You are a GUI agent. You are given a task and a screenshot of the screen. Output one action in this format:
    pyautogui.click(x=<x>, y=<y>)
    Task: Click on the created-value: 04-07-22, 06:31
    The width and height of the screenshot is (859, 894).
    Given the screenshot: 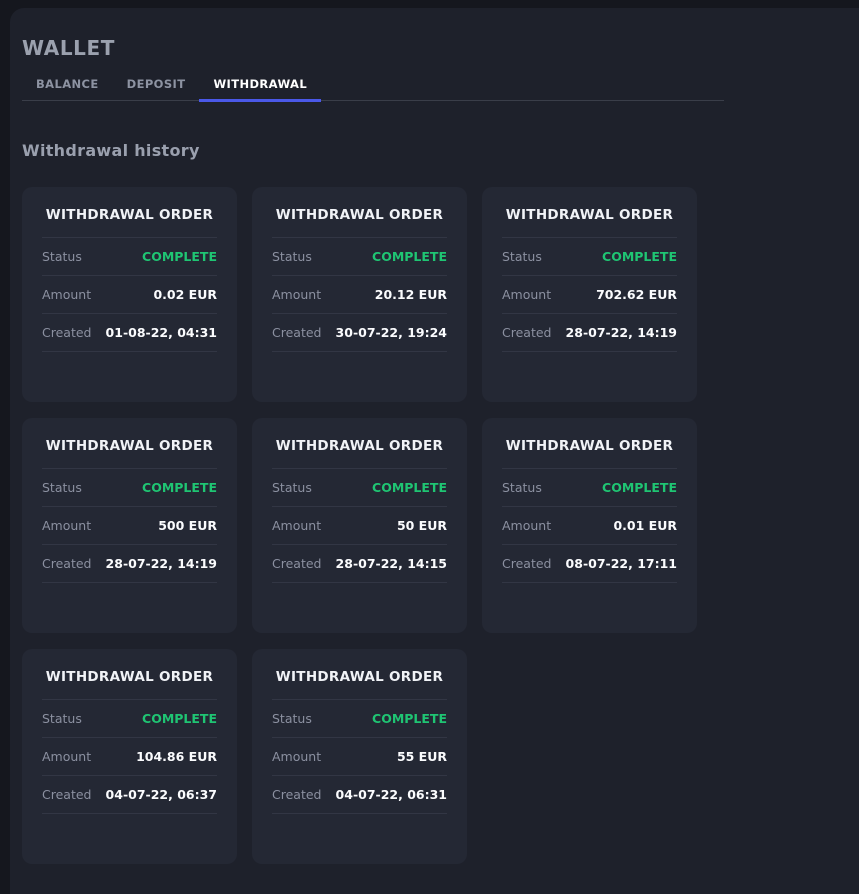 What is the action you would take?
    pyautogui.click(x=391, y=794)
    